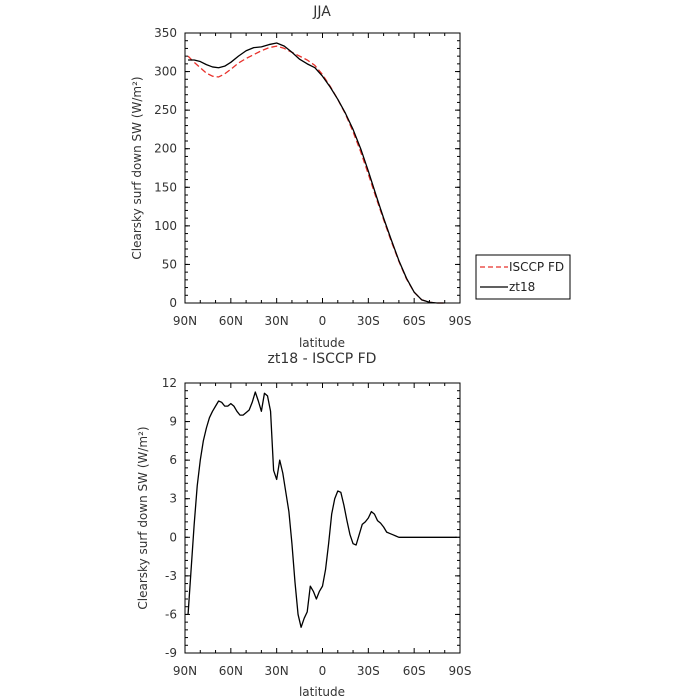 The width and height of the screenshot is (700, 700). Describe the element at coordinates (165, 110) in the screenshot. I see `y-tick-label: 250` at that location.